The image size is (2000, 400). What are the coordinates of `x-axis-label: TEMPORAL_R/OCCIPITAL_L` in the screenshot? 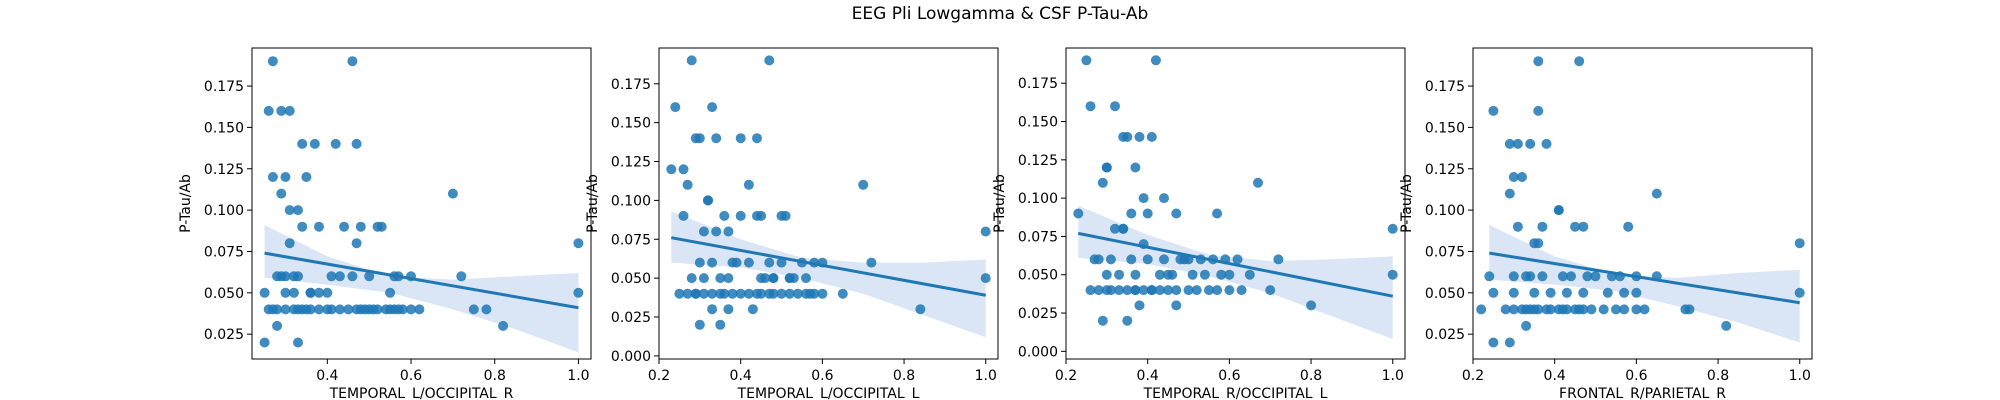 It's located at (1235, 393).